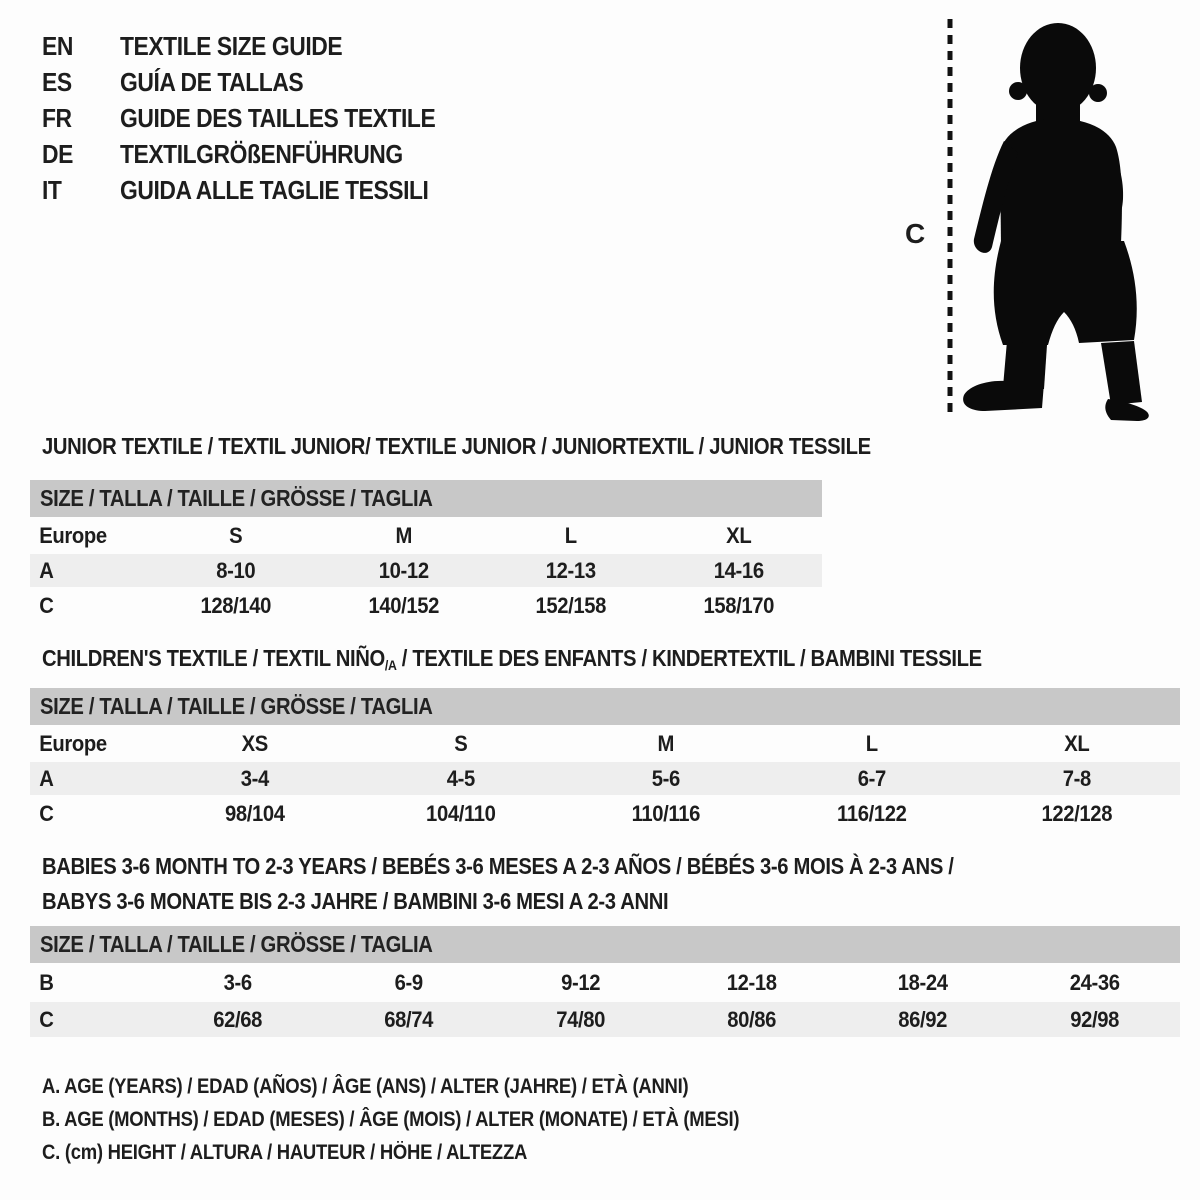  What do you see at coordinates (571, 605) in the screenshot?
I see `height-cell: 152/158` at bounding box center [571, 605].